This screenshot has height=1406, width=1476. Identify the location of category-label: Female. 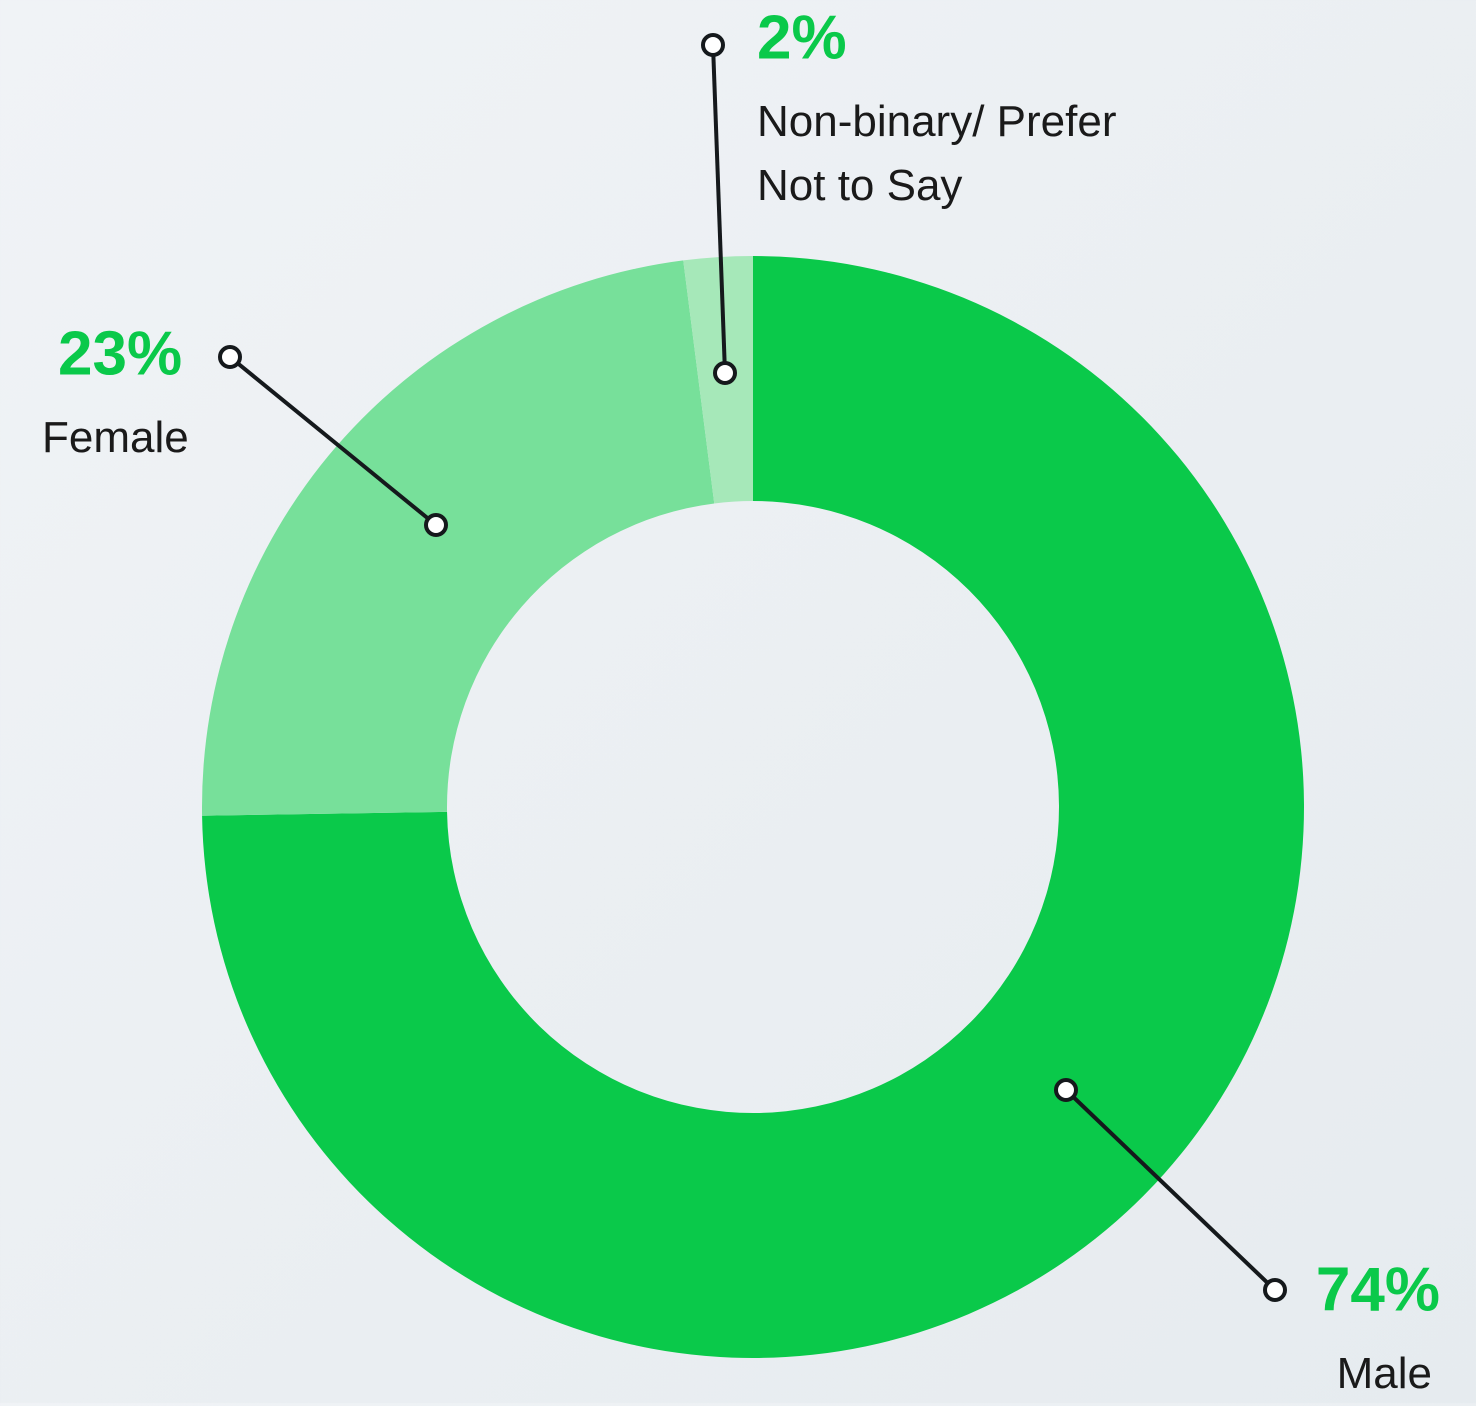
(115, 437).